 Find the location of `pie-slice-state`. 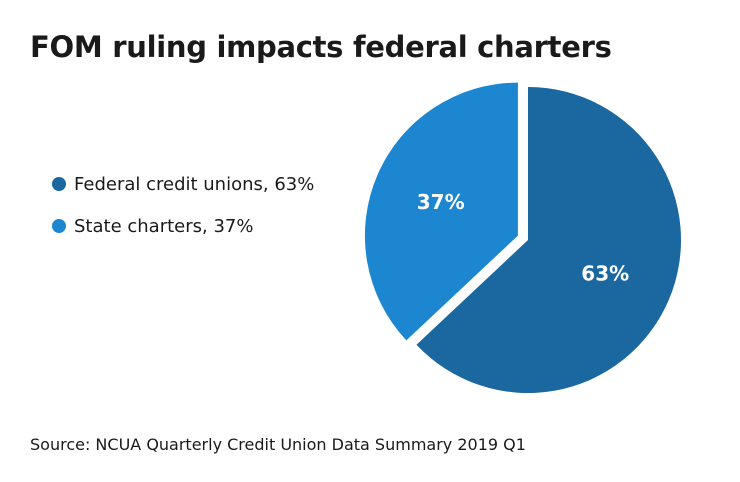

pie-slice-state is located at coordinates (441, 211).